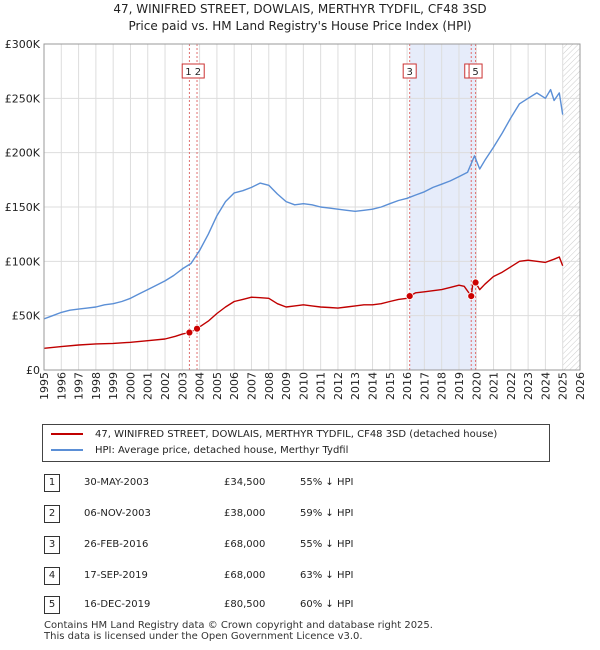  I want to click on x-tick-label: 2006, so click(234, 386).